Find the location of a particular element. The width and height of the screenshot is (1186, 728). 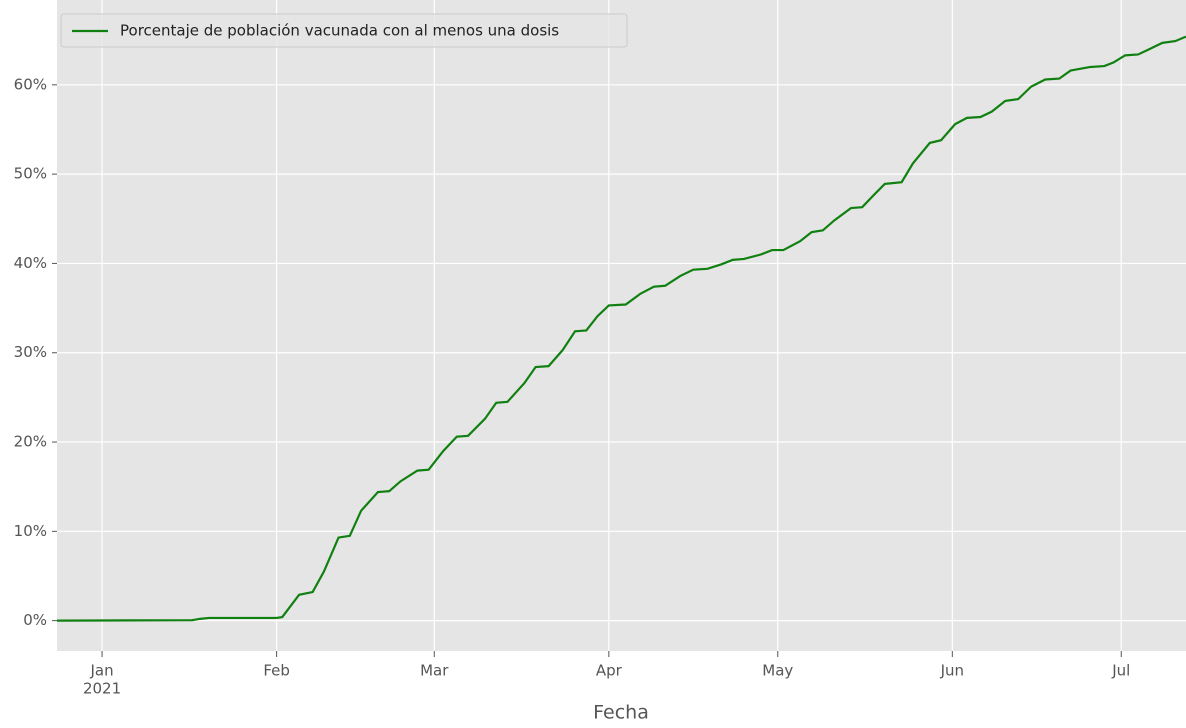

x-tick-label: Jun is located at coordinates (952, 671).